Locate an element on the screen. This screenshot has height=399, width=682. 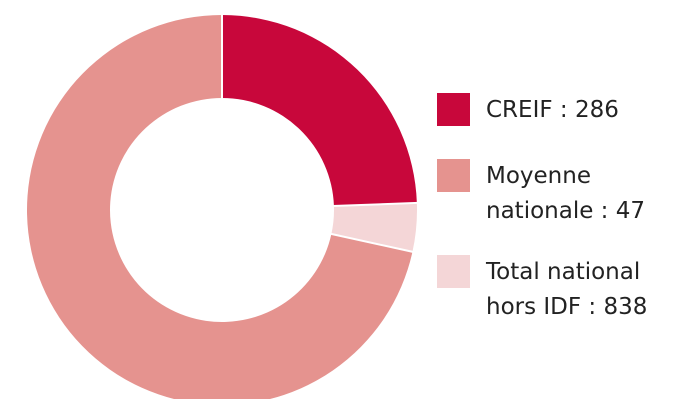
legend-label-moyenne-nationale: Moyenne nationale : 47 is located at coordinates (566, 193).